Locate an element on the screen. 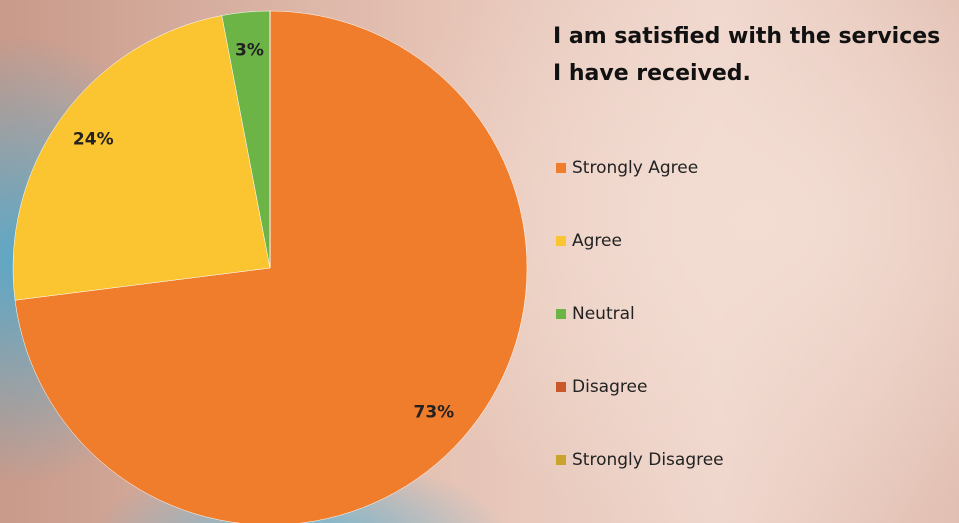 The image size is (959, 523). legend-label: Neutral is located at coordinates (603, 314).